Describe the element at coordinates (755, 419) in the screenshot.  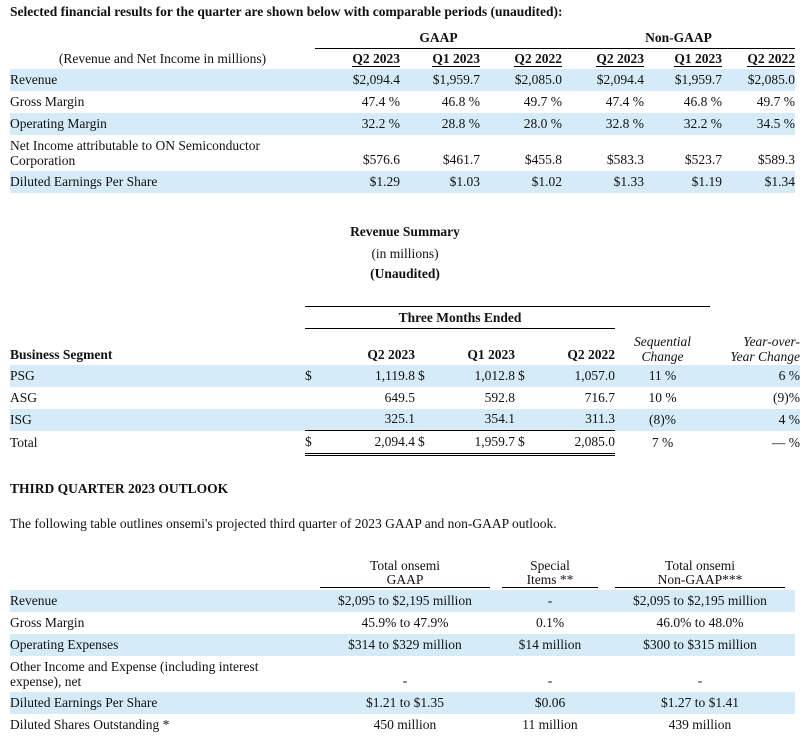
I see `cell: 4 %` at that location.